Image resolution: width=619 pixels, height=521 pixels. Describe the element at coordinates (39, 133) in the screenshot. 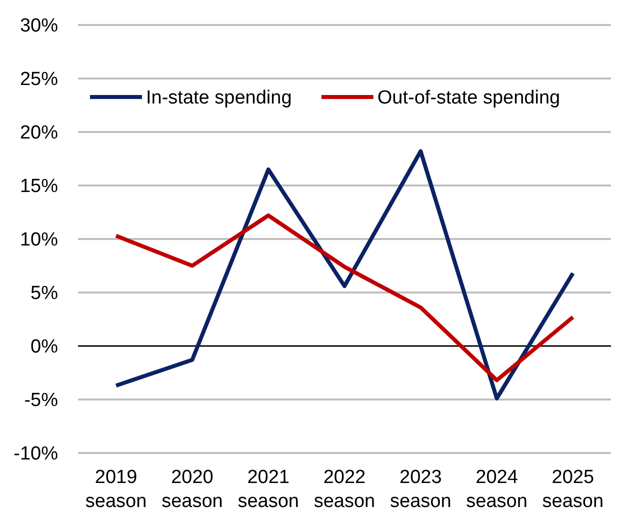

I see `y-tick-label: 20%` at that location.